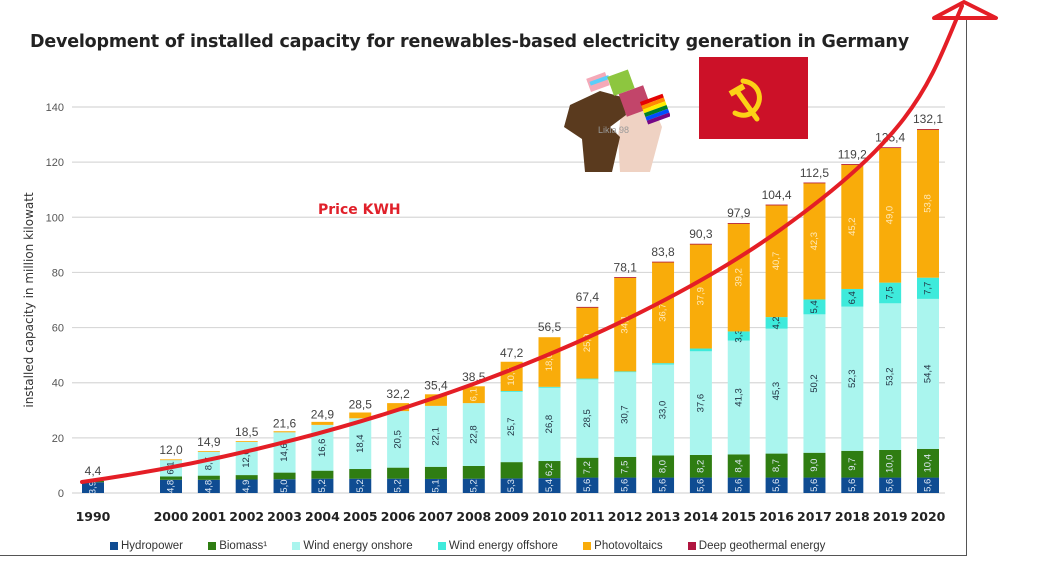 The image size is (1053, 584). Describe the element at coordinates (171, 450) in the screenshot. I see `total-value-label: 12,0` at that location.